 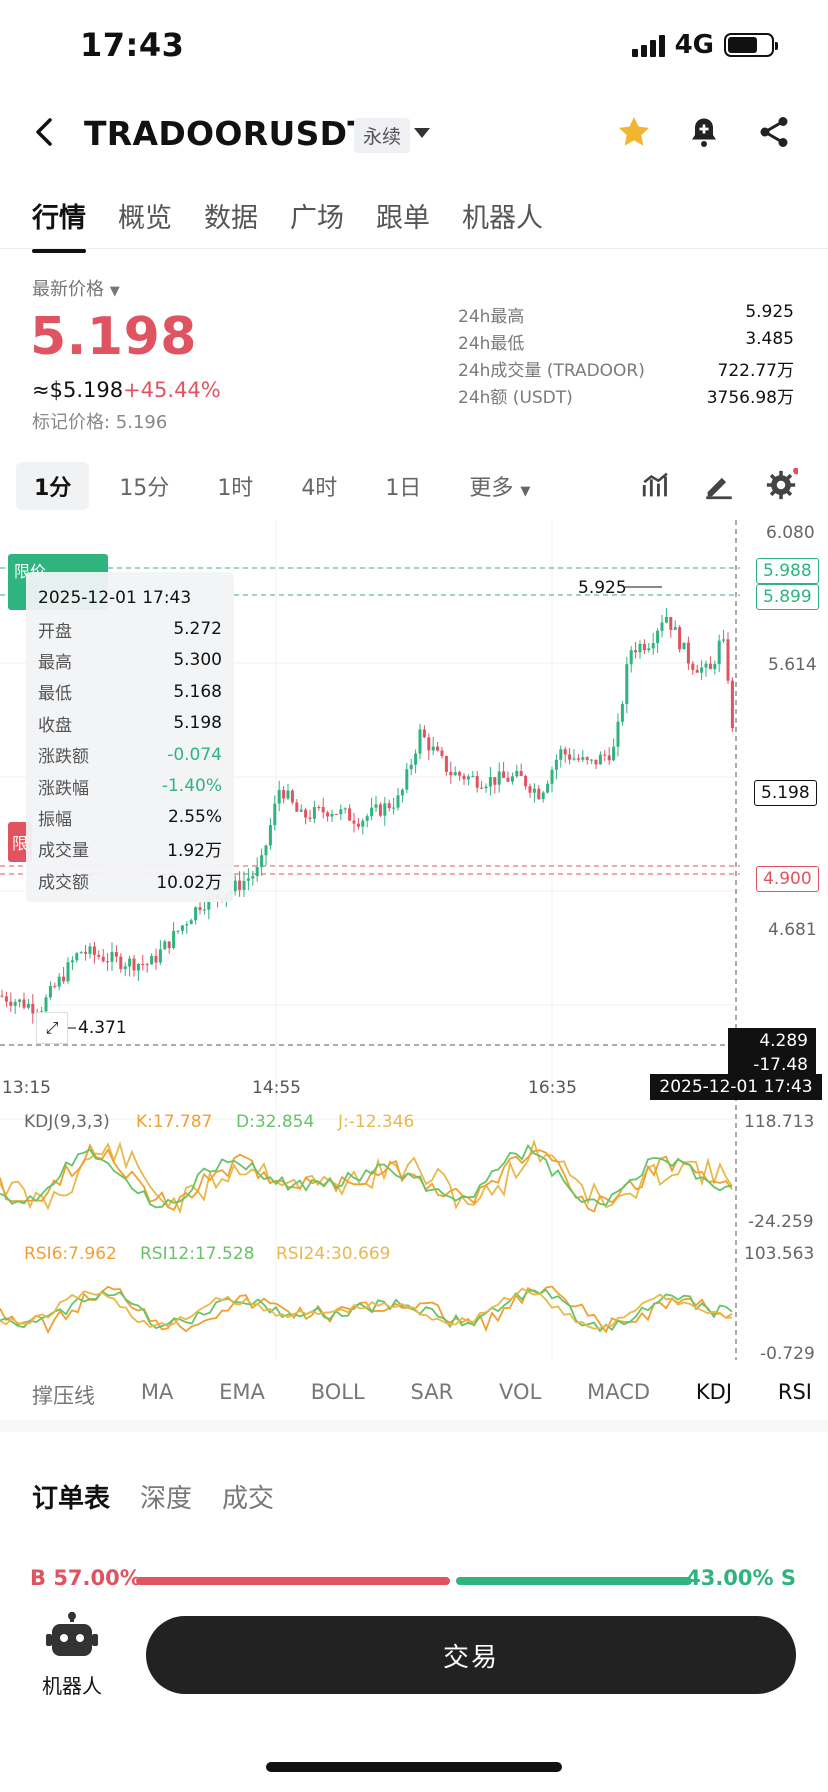 What do you see at coordinates (71, 1499) in the screenshot?
I see `tab-orderbook: 订单表` at bounding box center [71, 1499].